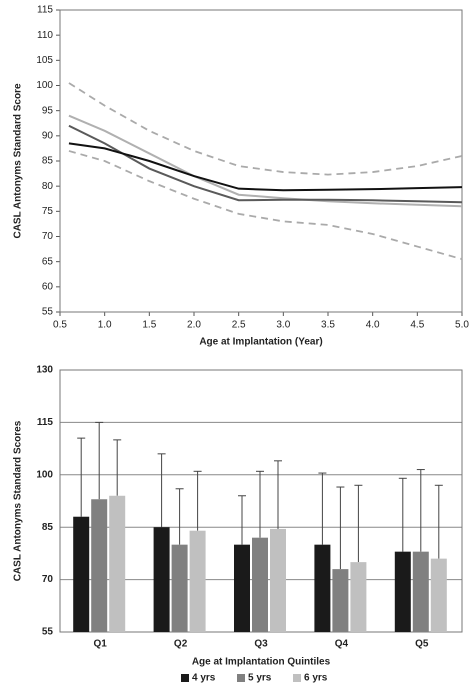 This screenshot has width=475, height=691. Describe the element at coordinates (18, 160) in the screenshot. I see `y-axis-label: CASL Antonyms Standard Score` at that location.